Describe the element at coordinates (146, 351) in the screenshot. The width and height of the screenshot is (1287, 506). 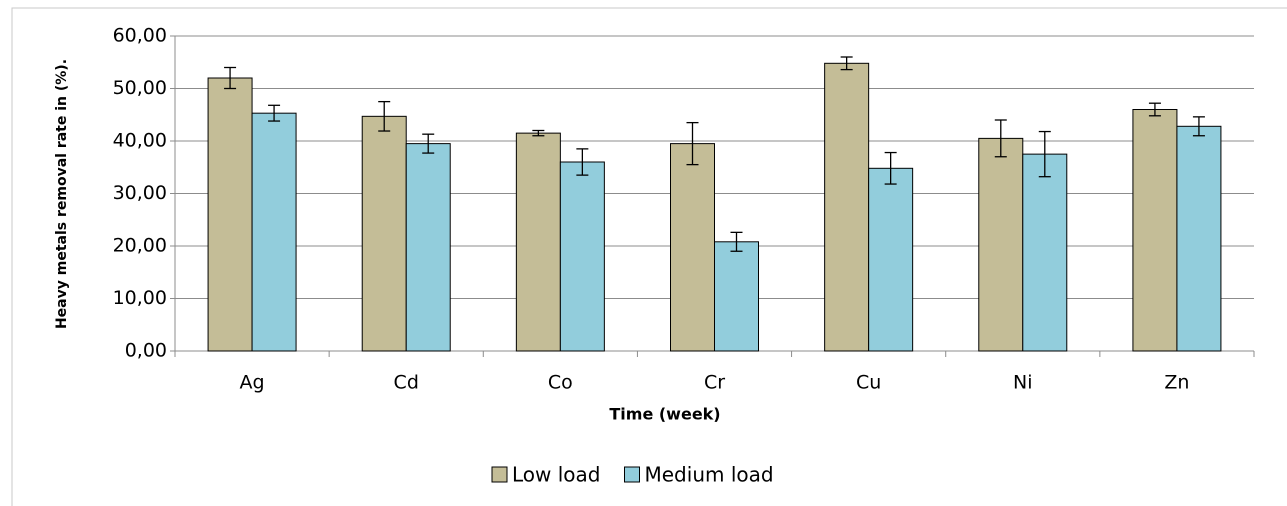
I see `y-tick-label: 0,00` at that location.